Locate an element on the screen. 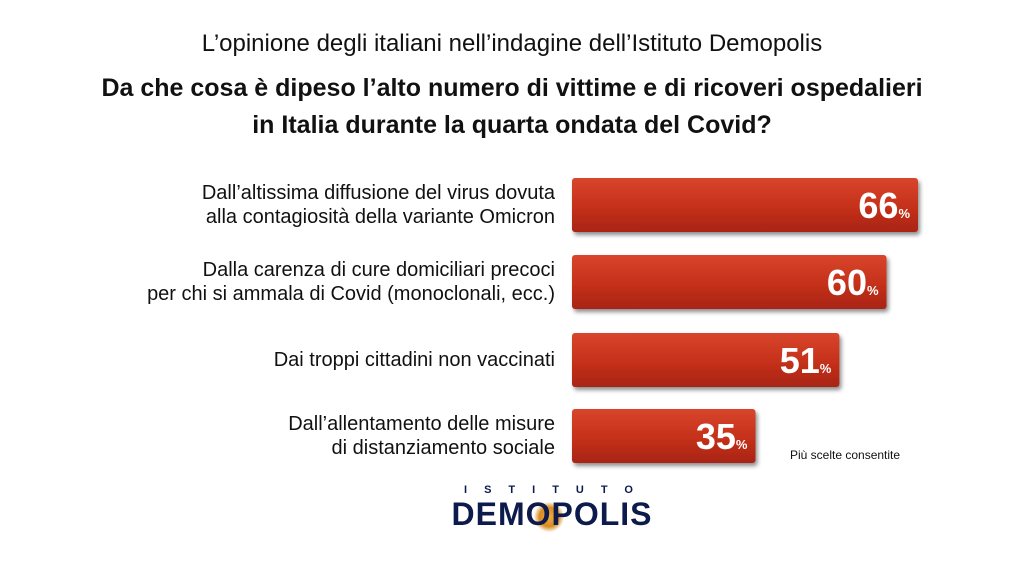 This screenshot has width=1024, height=576. category-label-3: Dai troppi cittadini non vaccinati is located at coordinates (322, 360).